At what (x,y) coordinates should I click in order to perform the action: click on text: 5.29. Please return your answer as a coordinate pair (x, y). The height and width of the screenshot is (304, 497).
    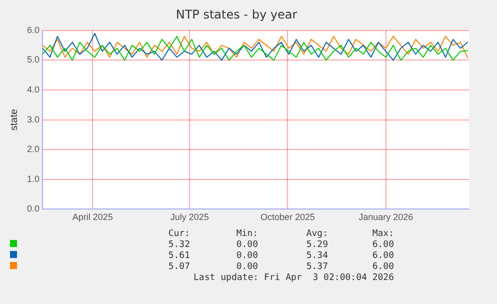
    Looking at the image, I should click on (316, 244).